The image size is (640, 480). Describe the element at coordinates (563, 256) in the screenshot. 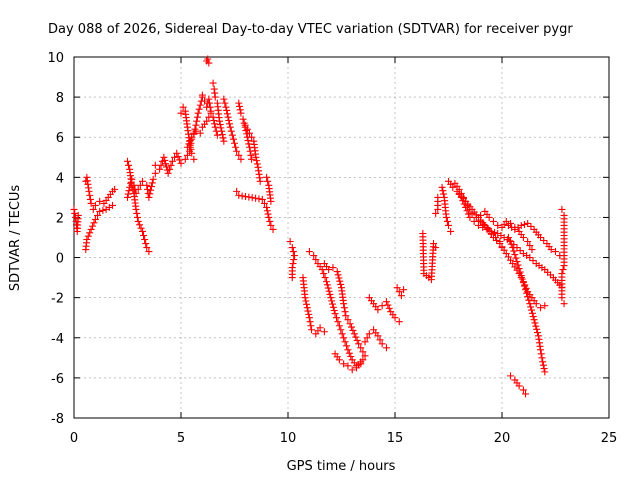

I see `series-sat-ai` at that location.